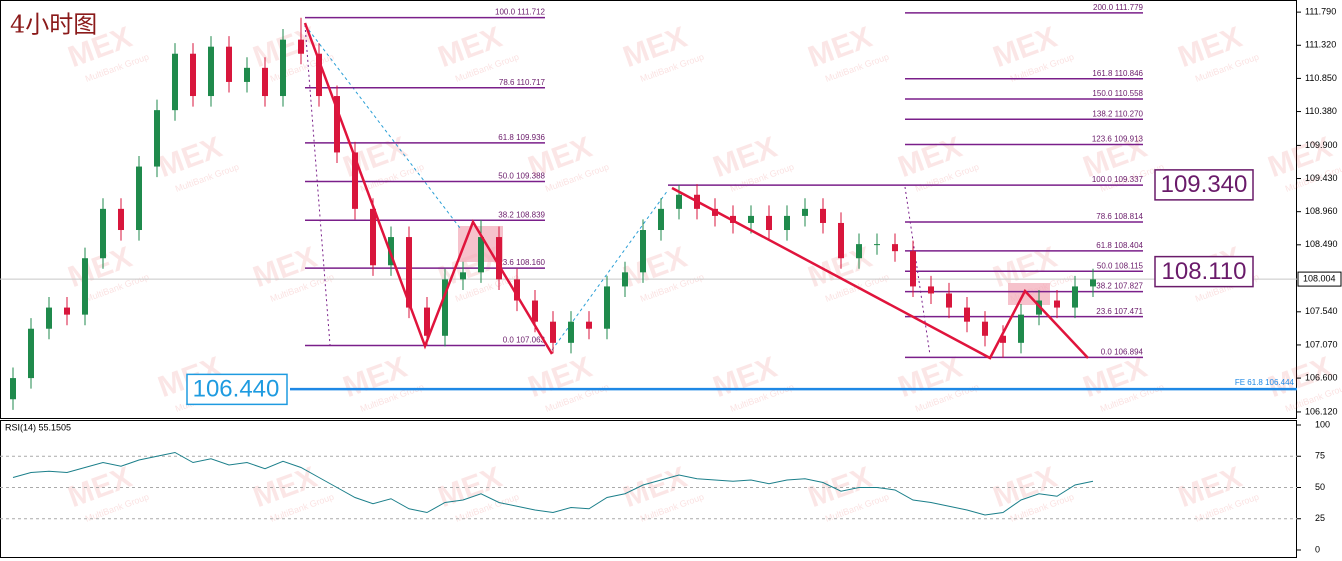  I want to click on y-tick-label: 109.430, so click(1321, 178).